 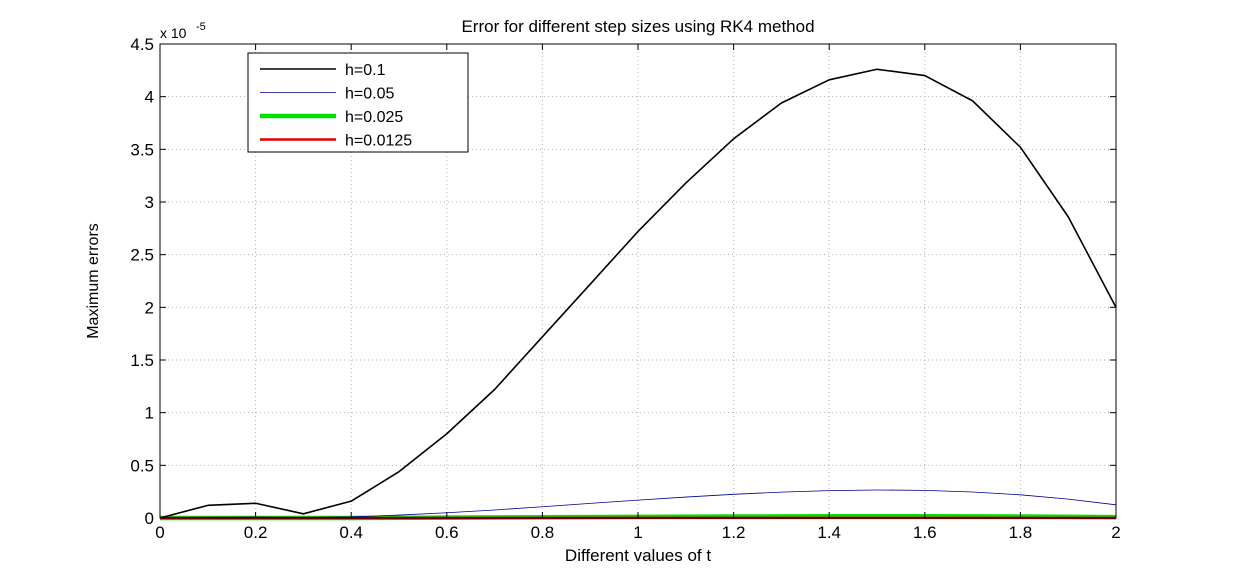 What do you see at coordinates (149, 202) in the screenshot?
I see `y-tick-label: 3` at bounding box center [149, 202].